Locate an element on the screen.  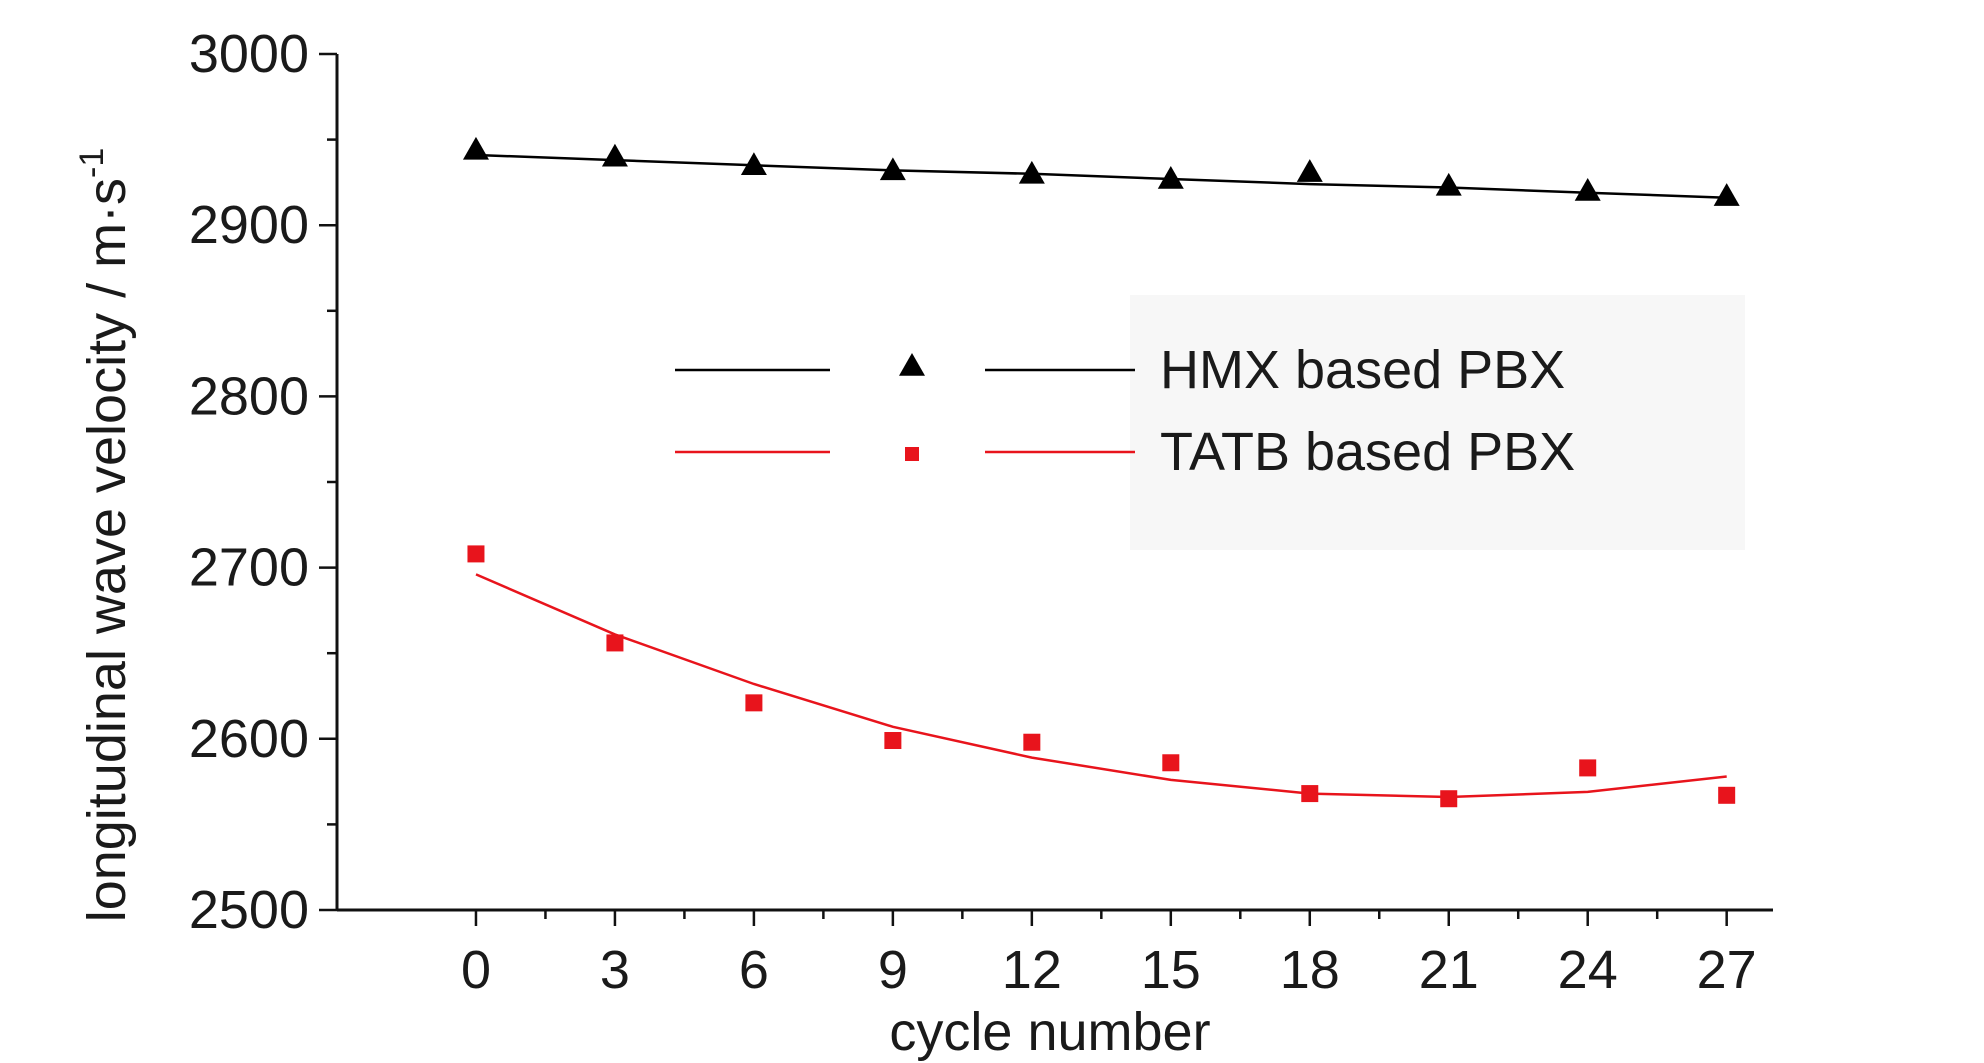
y-tick-label: 2800 is located at coordinates (249, 396).